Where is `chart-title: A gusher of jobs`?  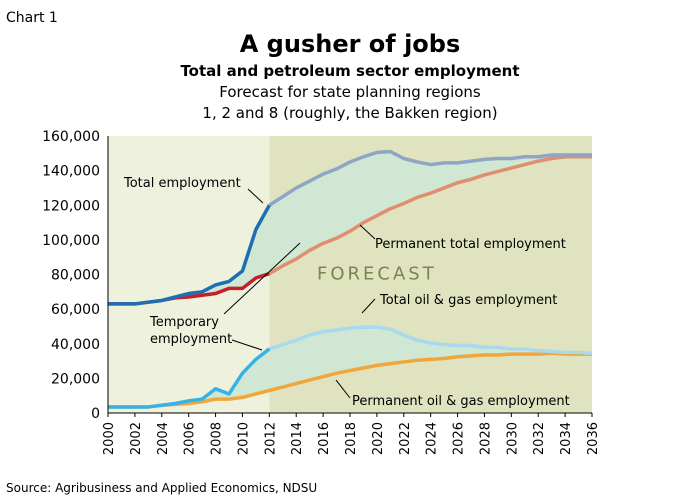 chart-title: A gusher of jobs is located at coordinates (350, 44).